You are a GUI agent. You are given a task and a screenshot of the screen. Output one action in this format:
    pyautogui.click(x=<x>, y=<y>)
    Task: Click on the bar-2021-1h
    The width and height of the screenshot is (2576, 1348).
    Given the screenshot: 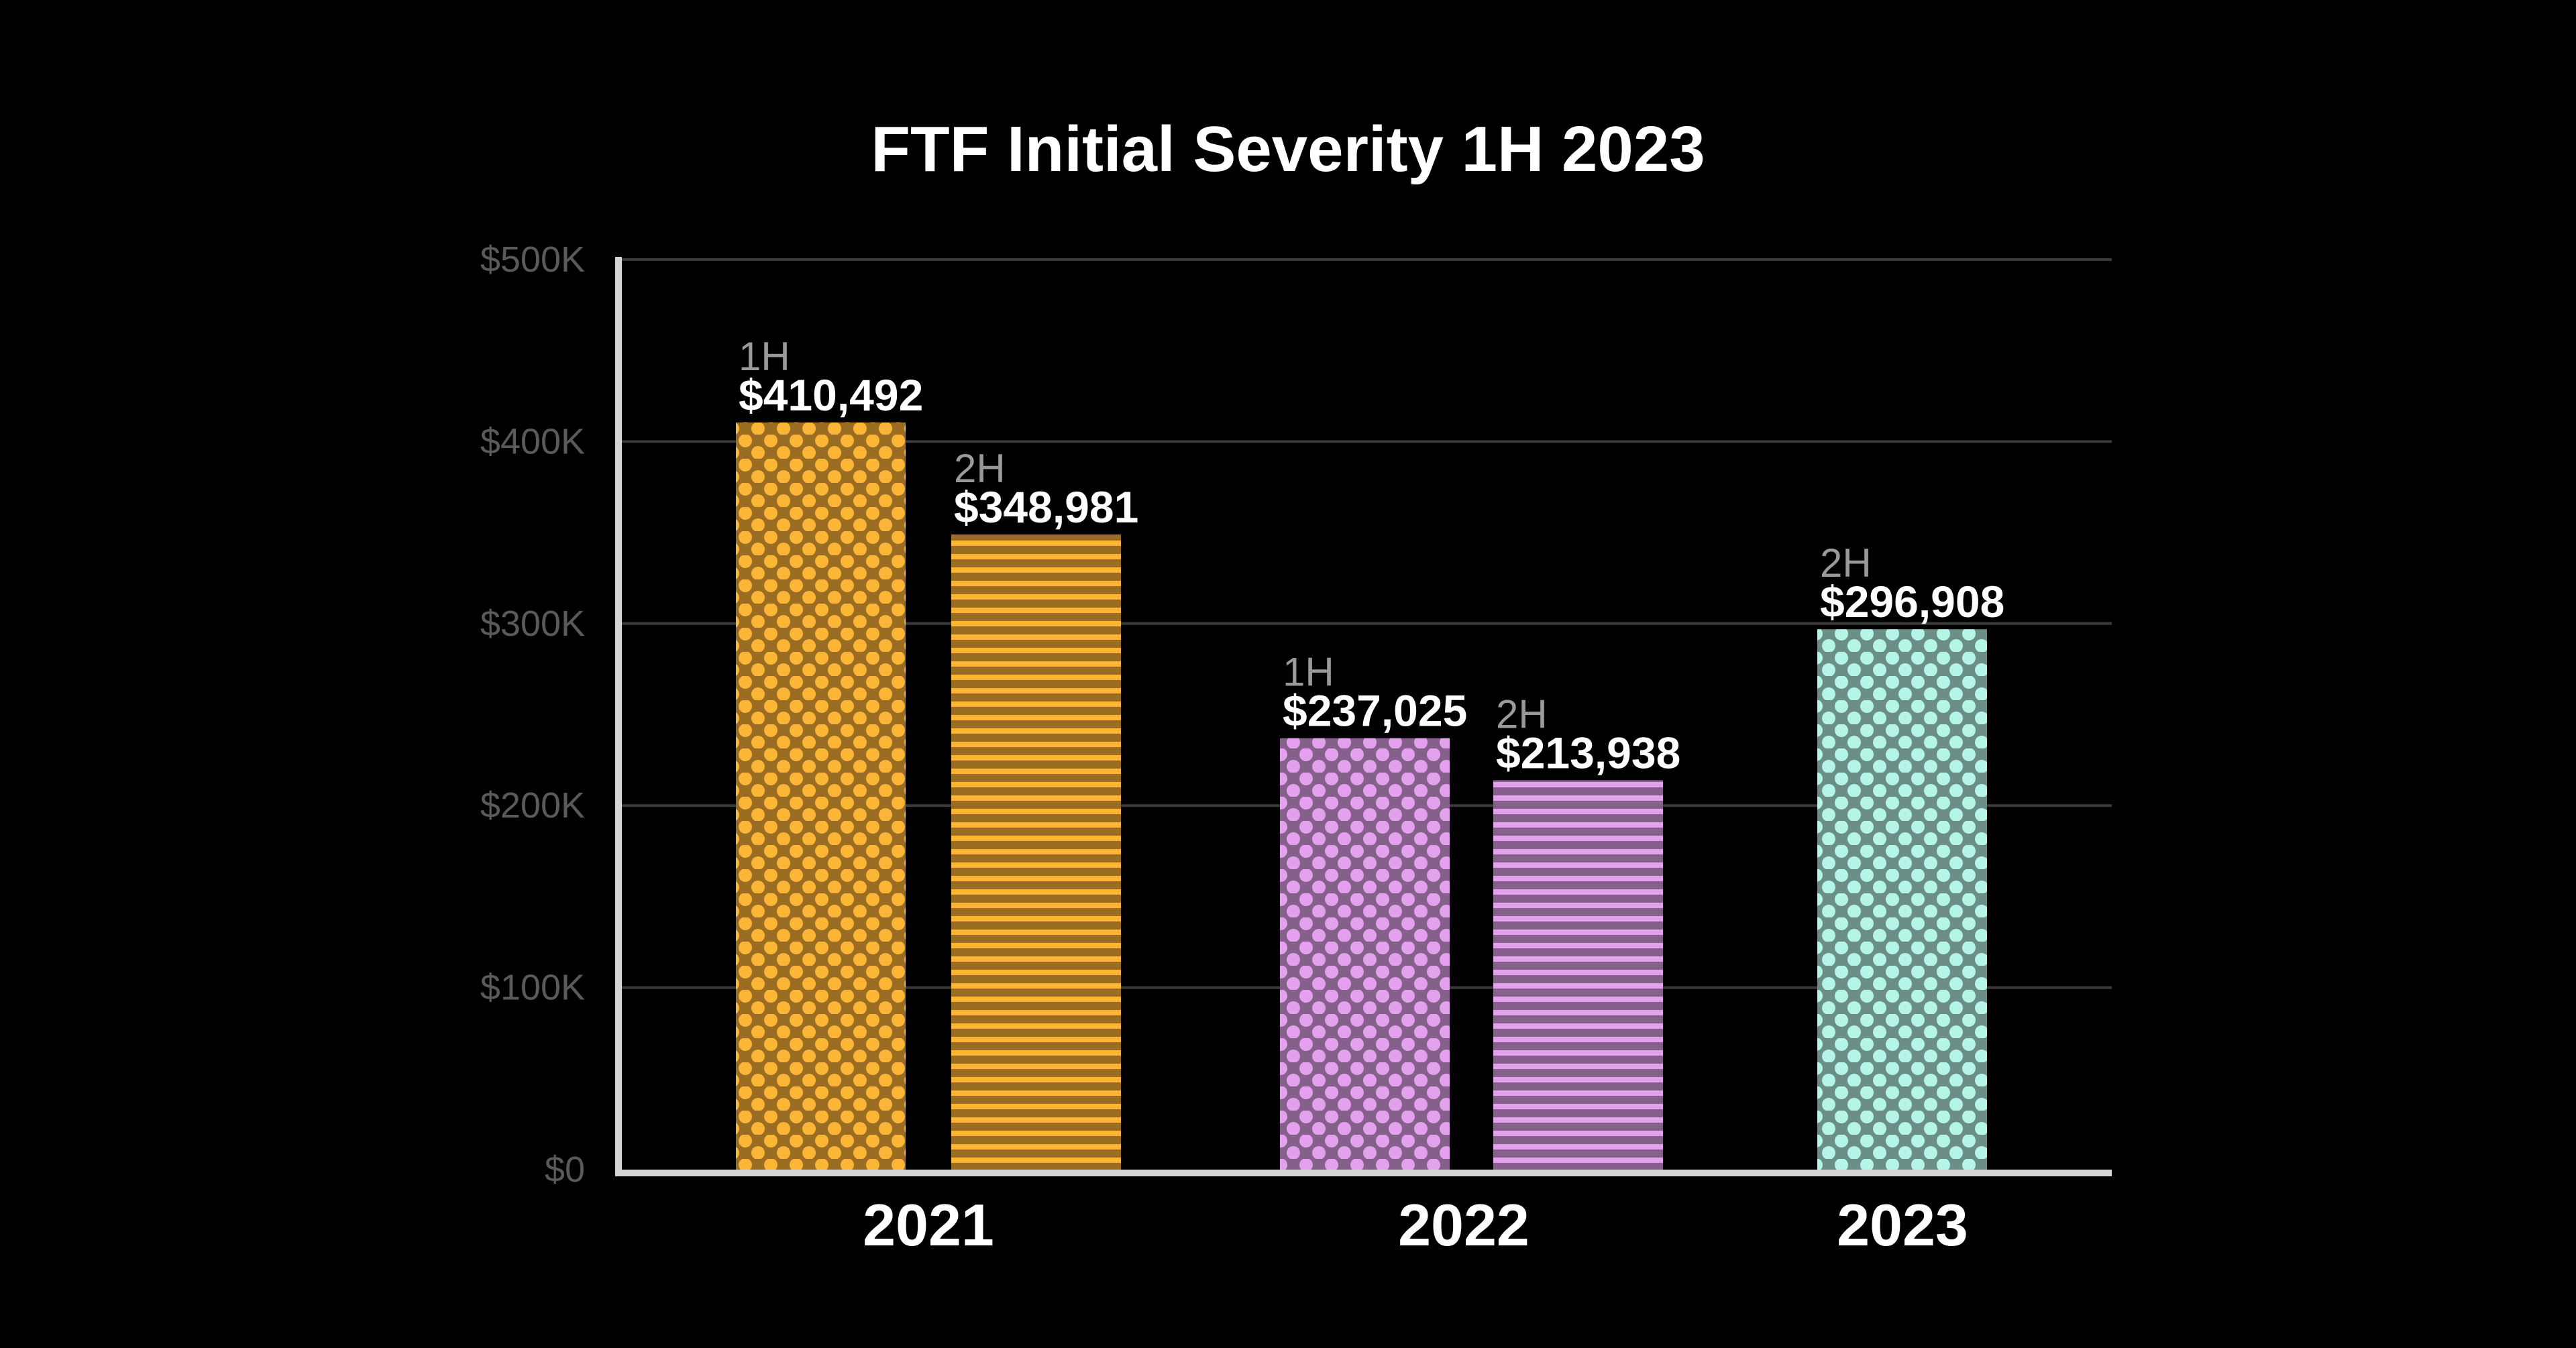 What is the action you would take?
    pyautogui.click(x=821, y=796)
    